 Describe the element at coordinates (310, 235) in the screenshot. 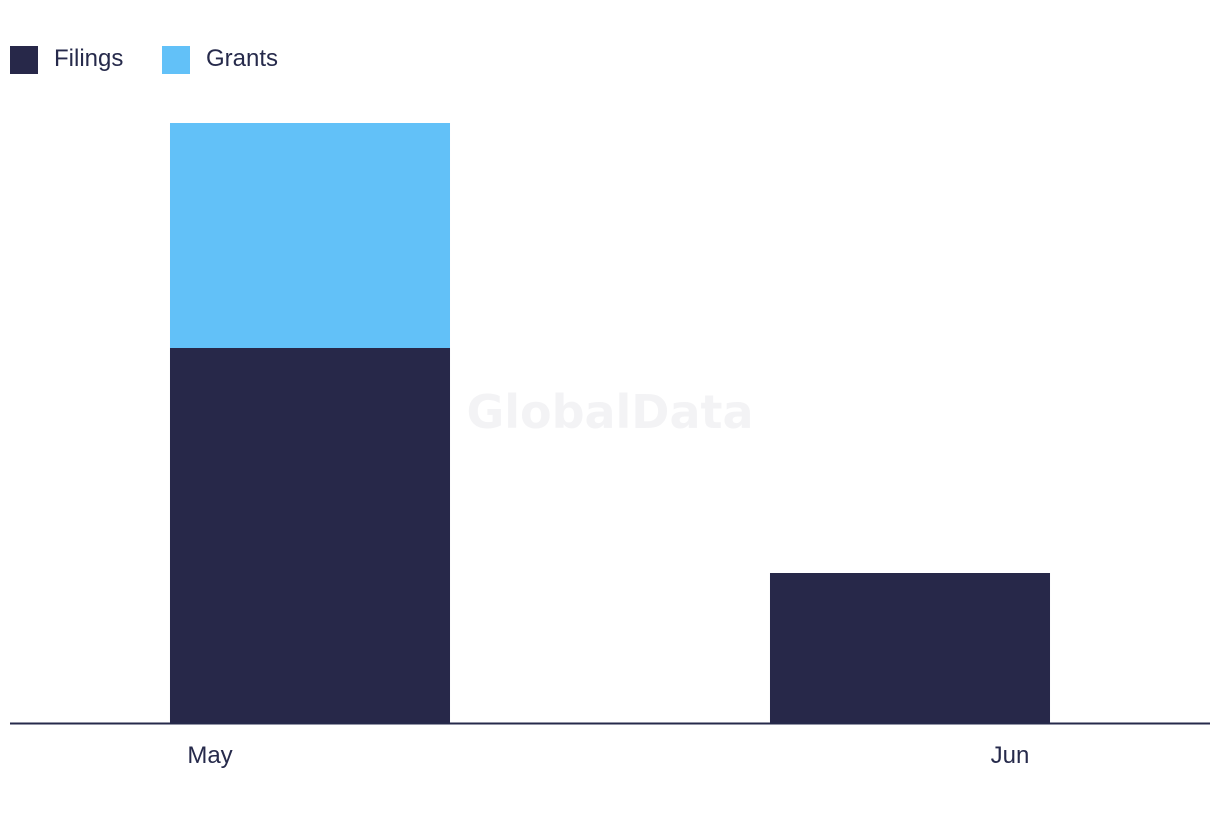

I see `bar-grants-may` at that location.